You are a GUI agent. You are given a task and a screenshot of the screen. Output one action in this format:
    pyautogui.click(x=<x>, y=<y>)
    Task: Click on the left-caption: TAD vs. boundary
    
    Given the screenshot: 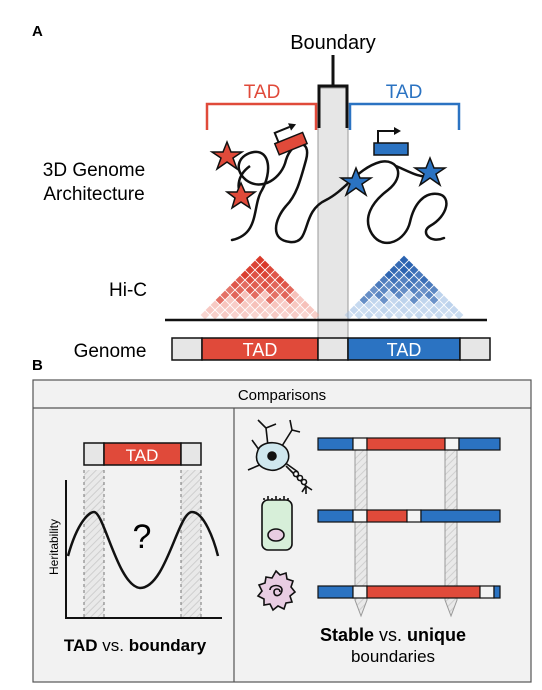 What is the action you would take?
    pyautogui.click(x=135, y=645)
    